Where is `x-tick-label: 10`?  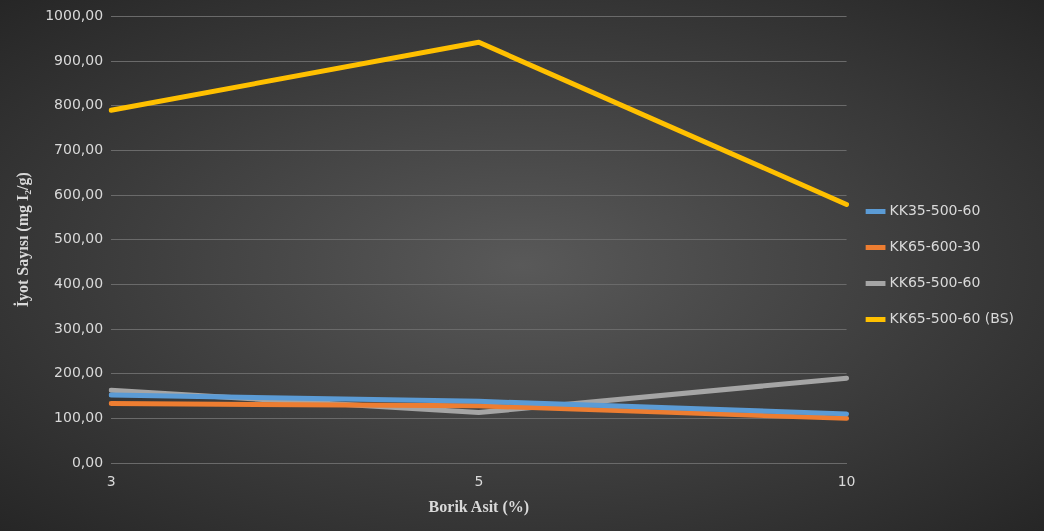 x-tick-label: 10 is located at coordinates (846, 481).